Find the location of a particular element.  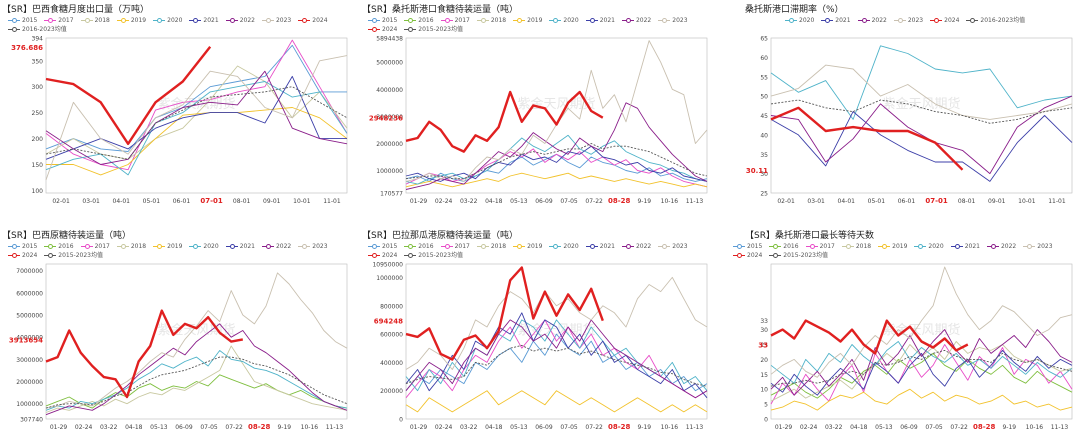

legend-label: 2020 is located at coordinates (807, 20).